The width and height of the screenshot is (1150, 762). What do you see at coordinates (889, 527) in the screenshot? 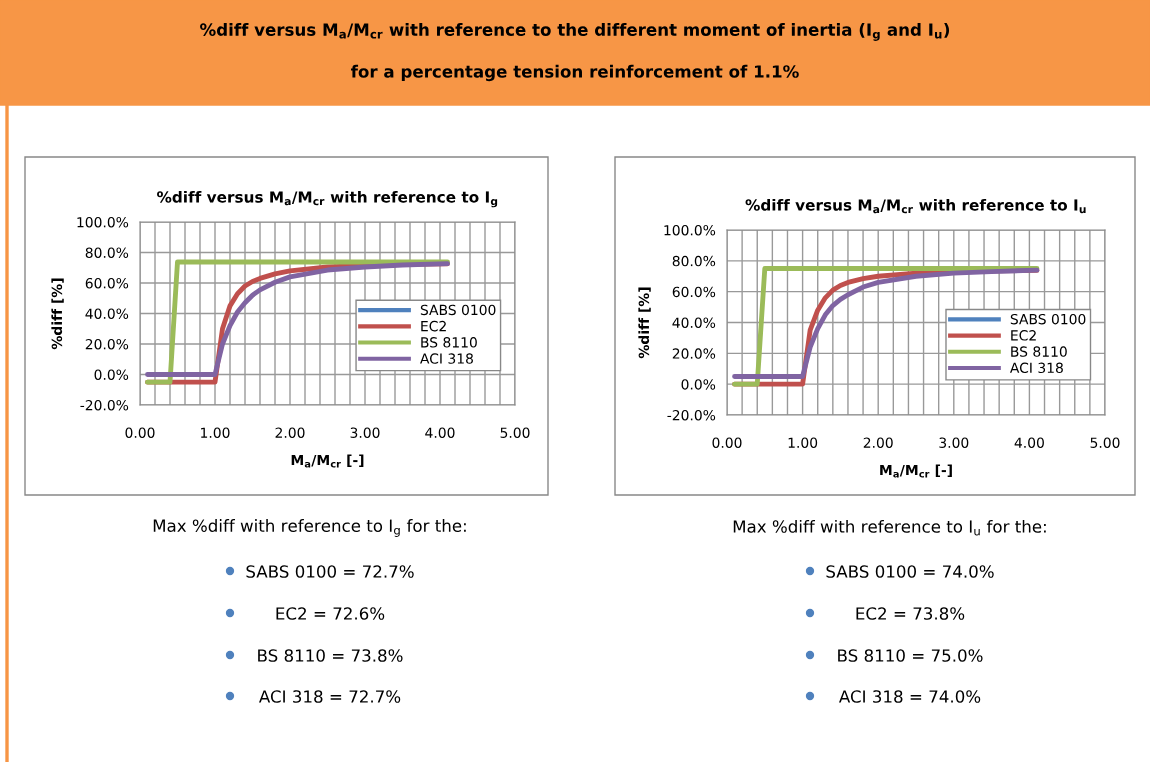
I see `text: Max %diff with reference to I$_{u}$ for the:` at bounding box center [889, 527].